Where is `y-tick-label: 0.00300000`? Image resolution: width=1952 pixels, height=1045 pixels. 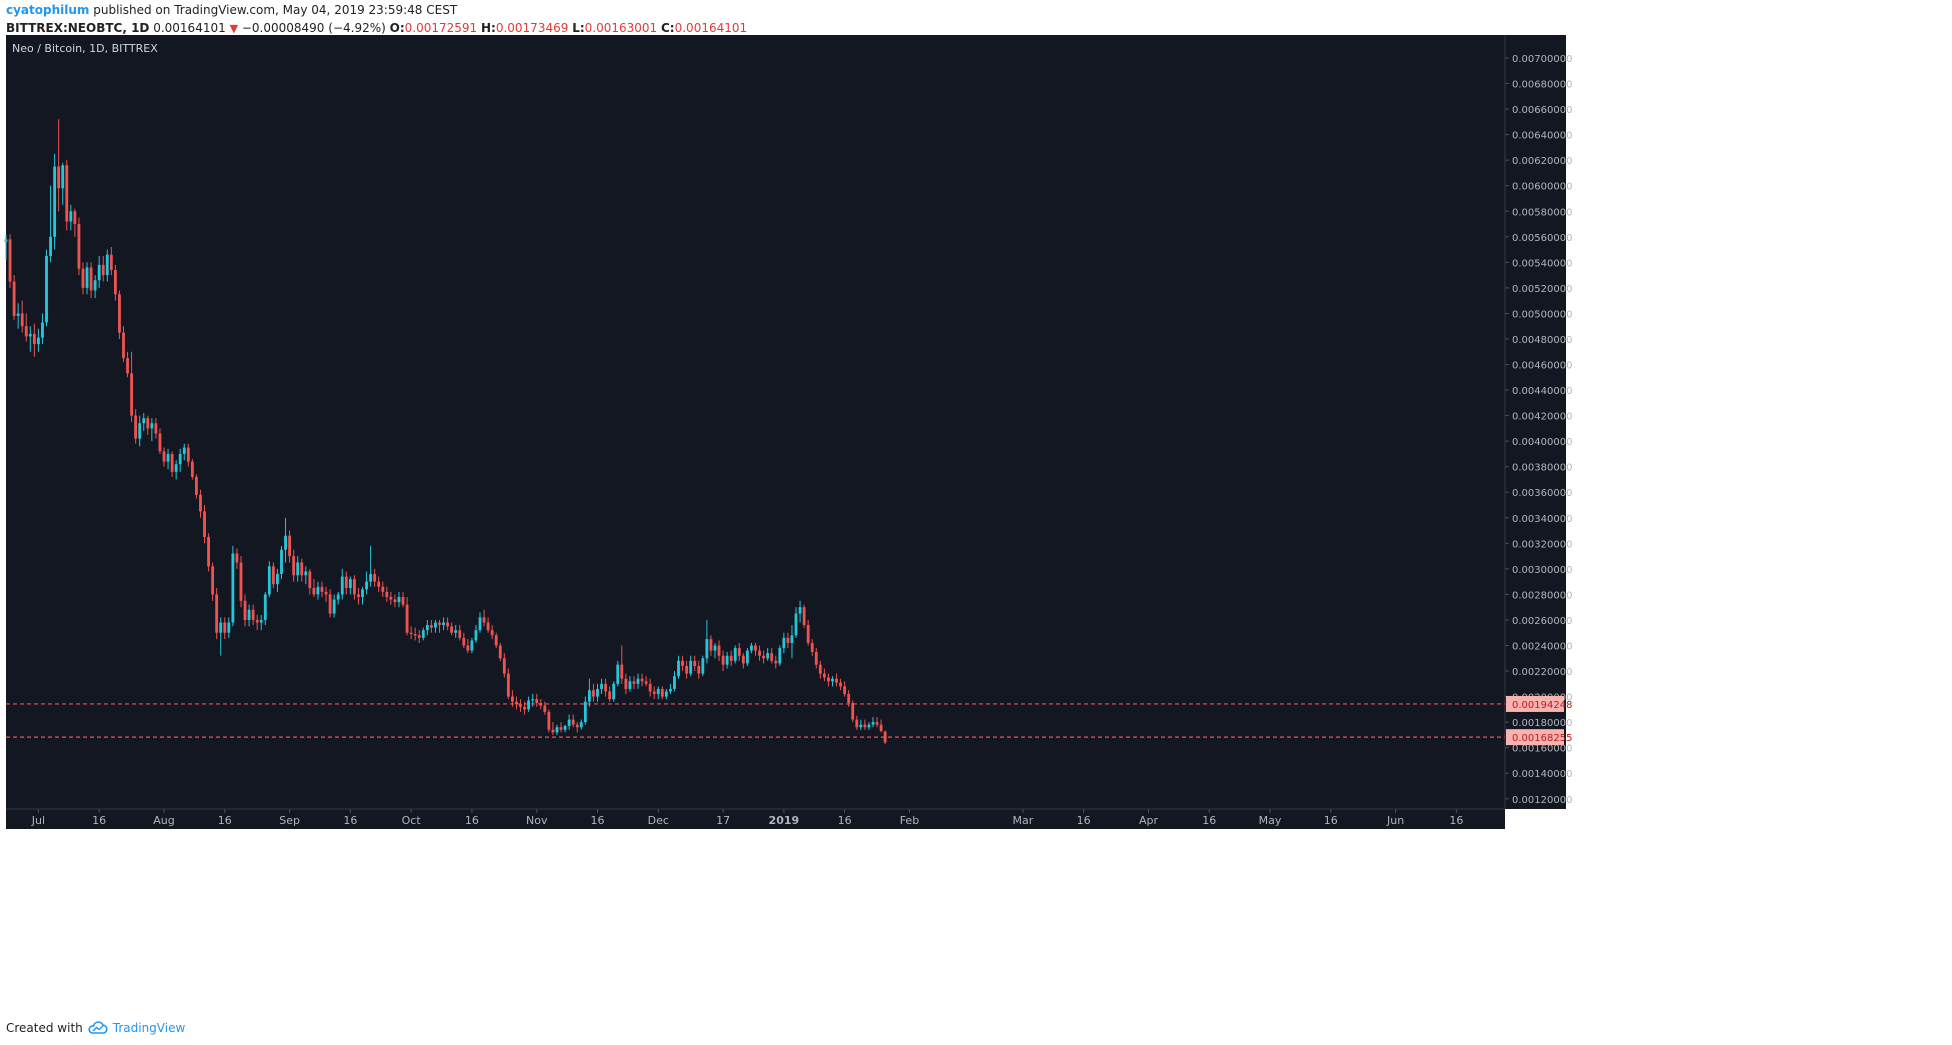 y-tick-label: 0.00300000 is located at coordinates (1542, 570).